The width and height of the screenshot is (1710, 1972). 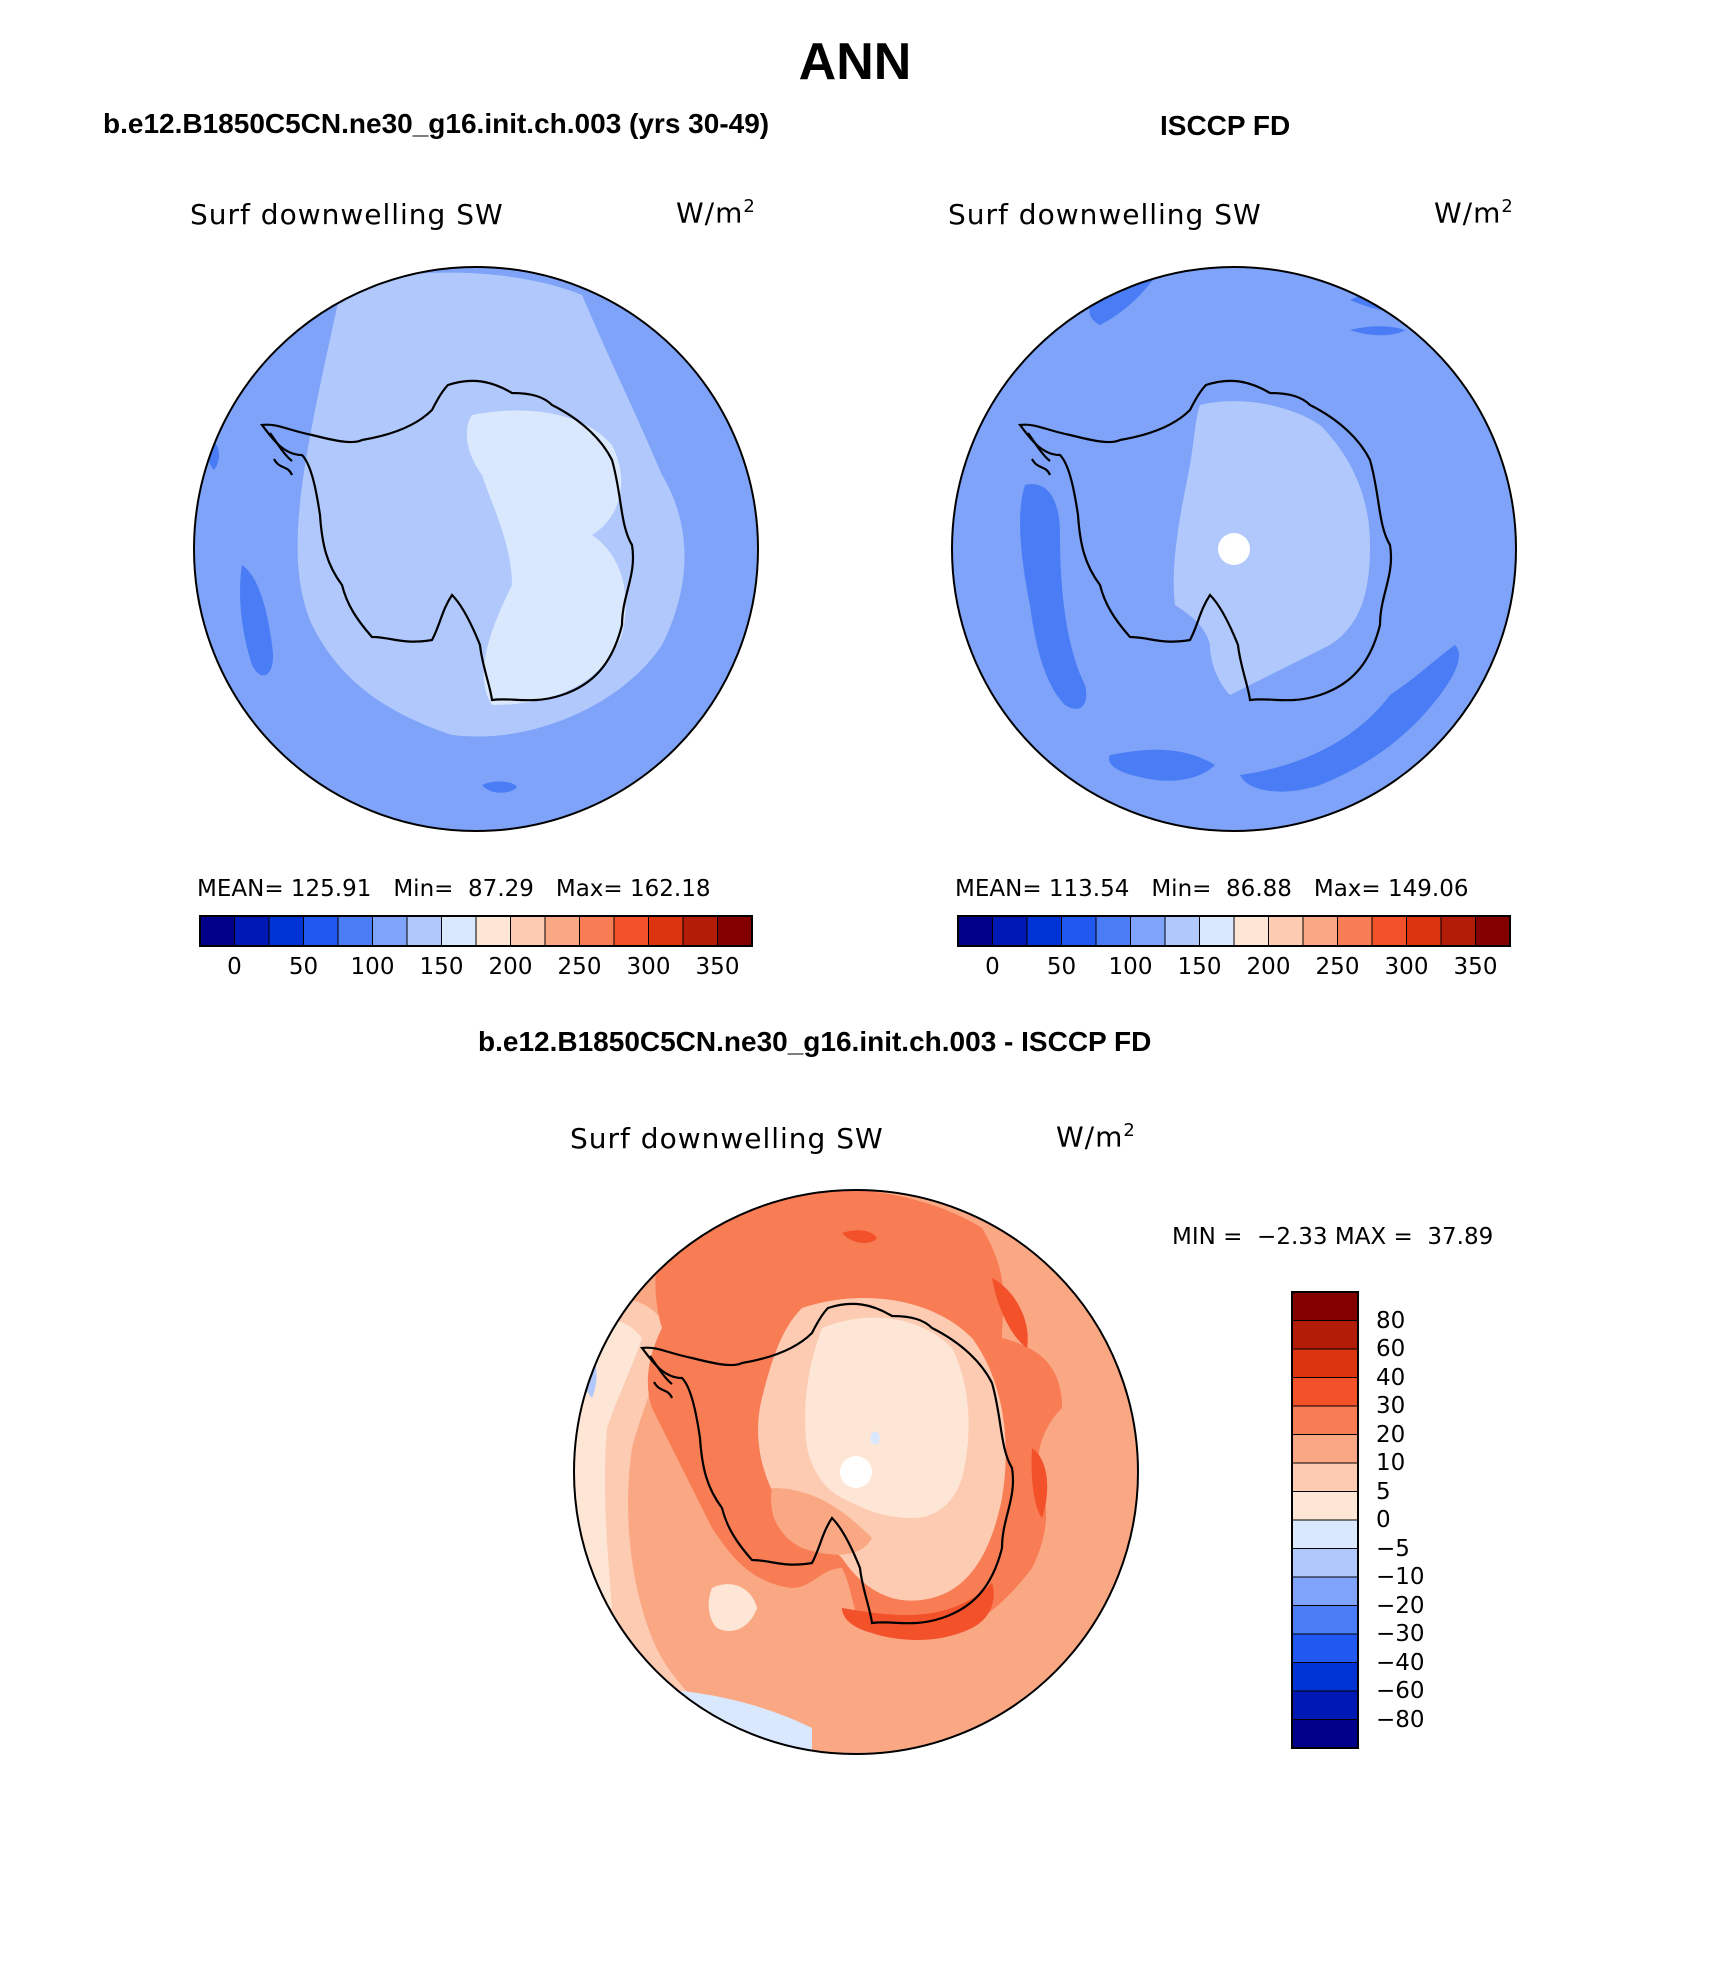 What do you see at coordinates (476, 969) in the screenshot?
I see `model-colorbar-ticks: 0 50 100 150 200 250 300 350` at bounding box center [476, 969].